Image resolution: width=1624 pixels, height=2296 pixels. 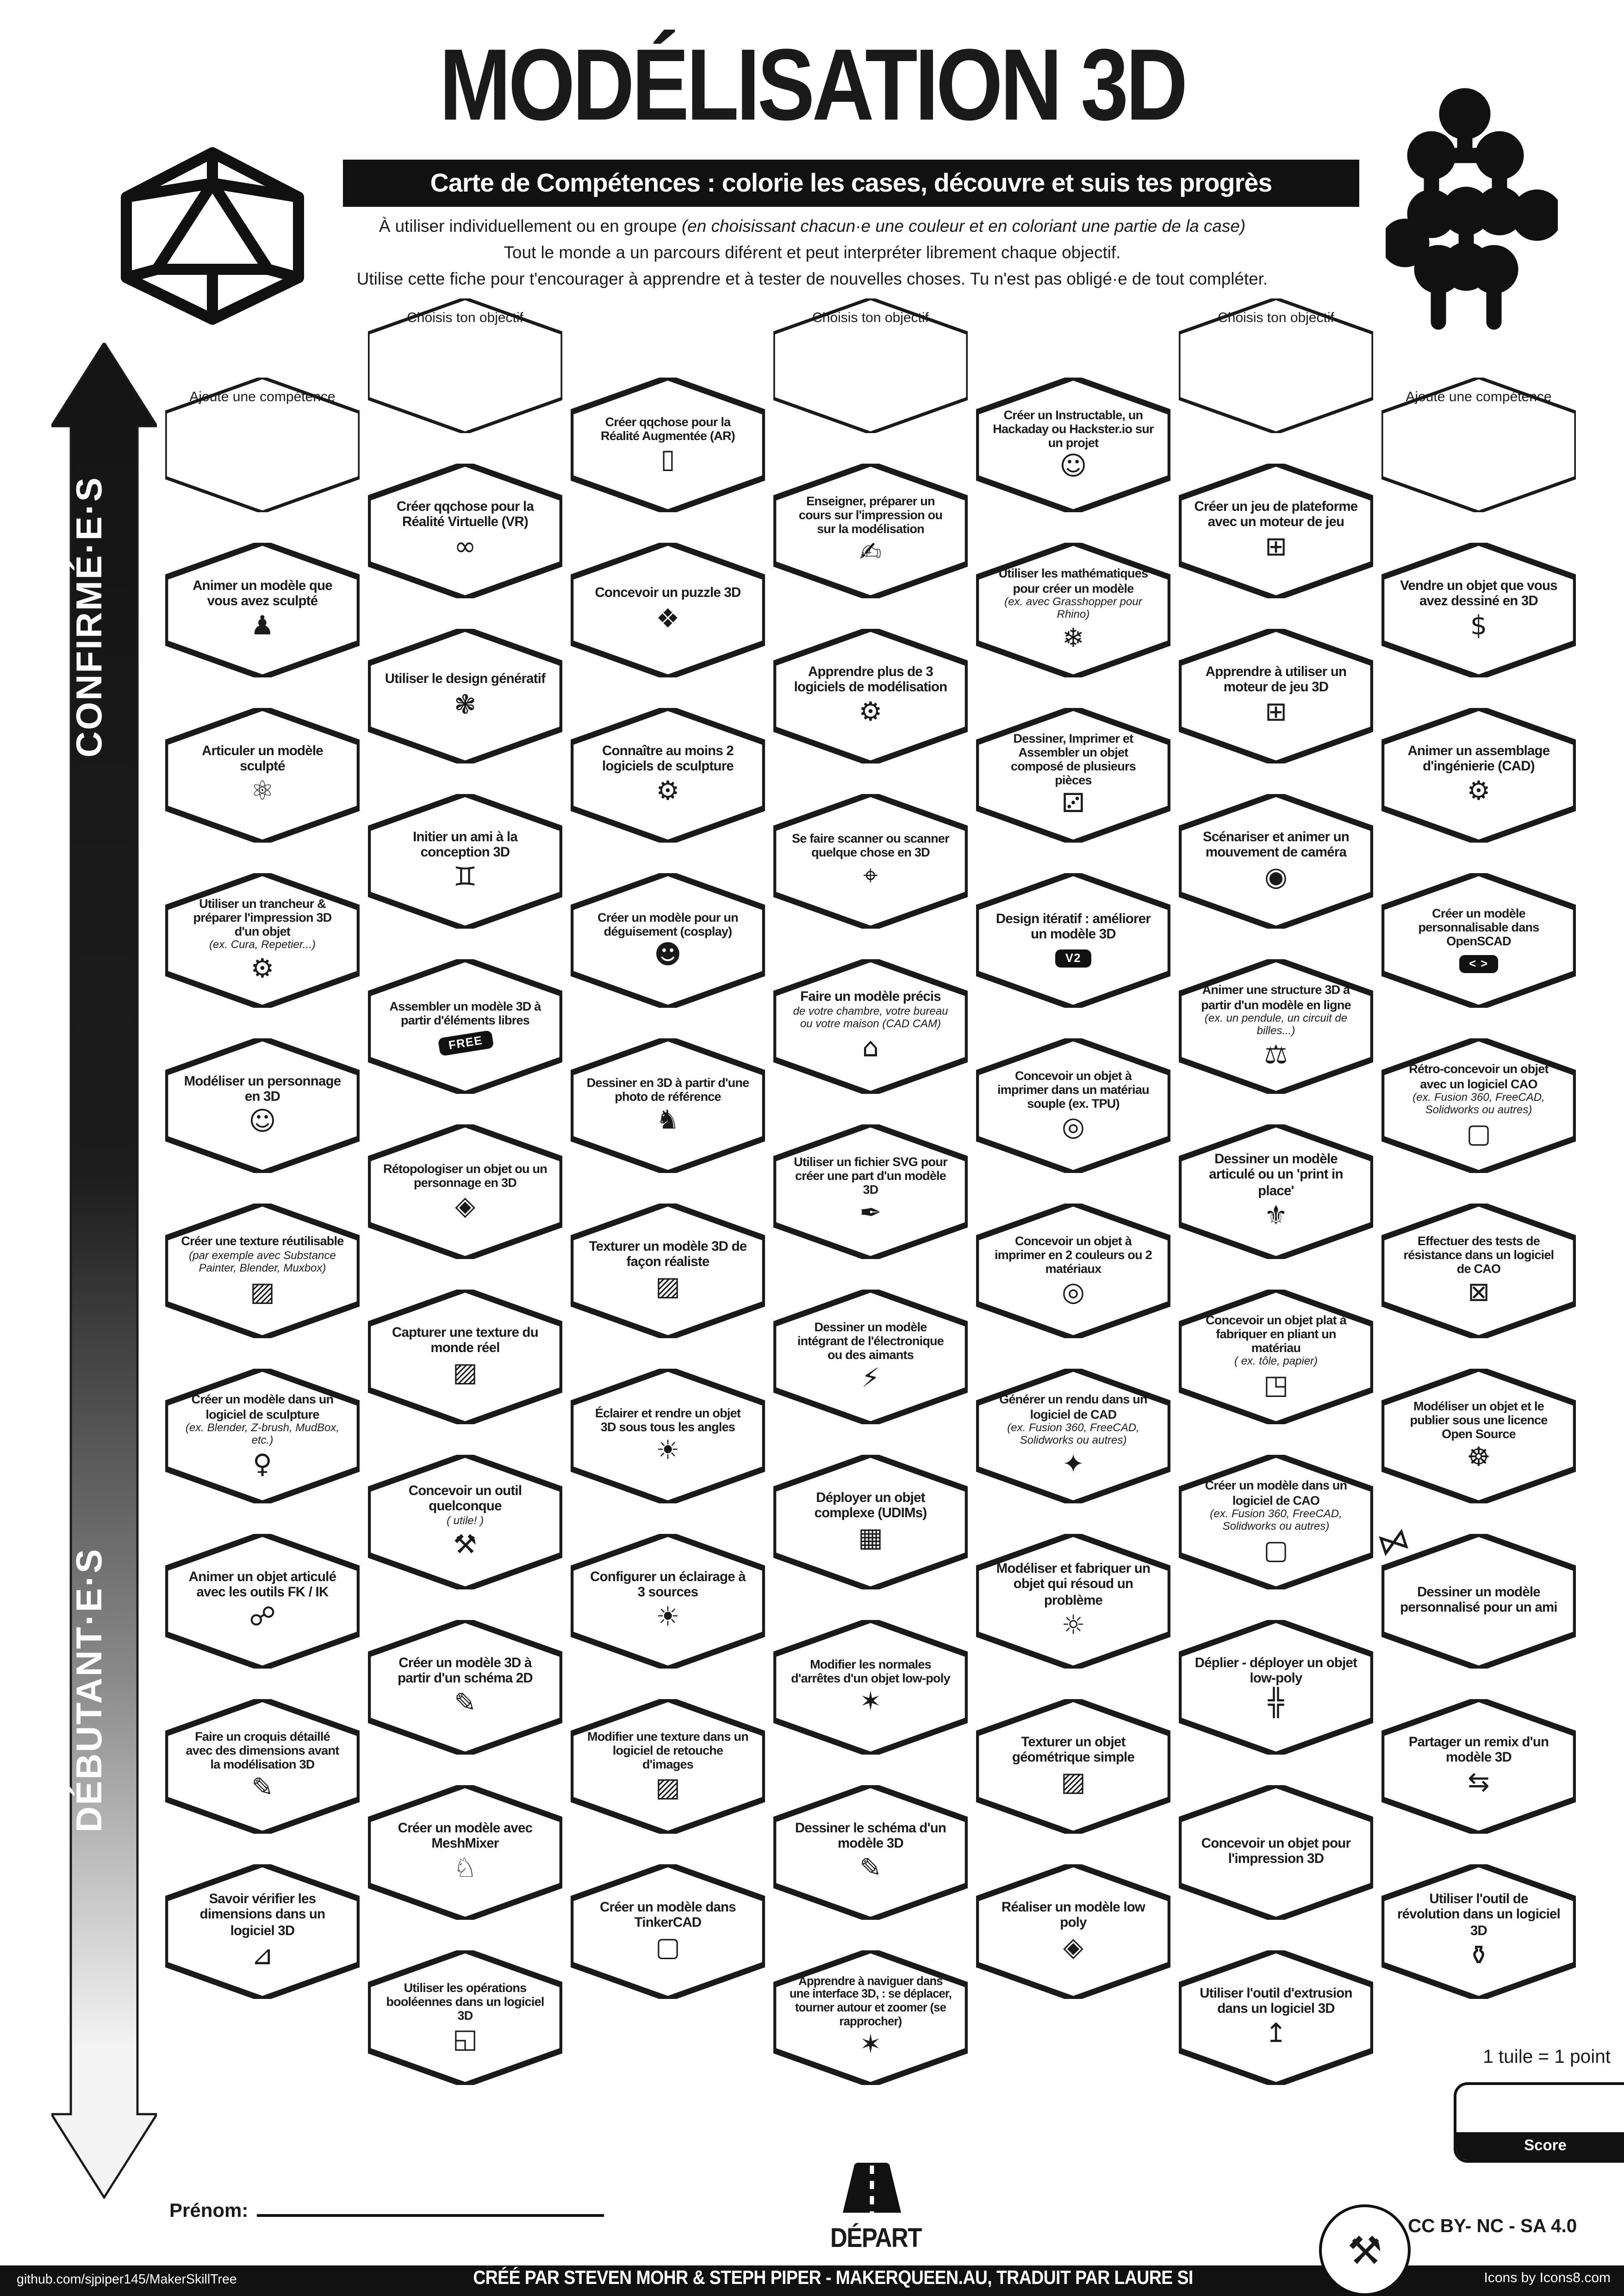 What do you see at coordinates (870, 553) in the screenshot?
I see `teacher-blackboard-icon: ✍` at bounding box center [870, 553].